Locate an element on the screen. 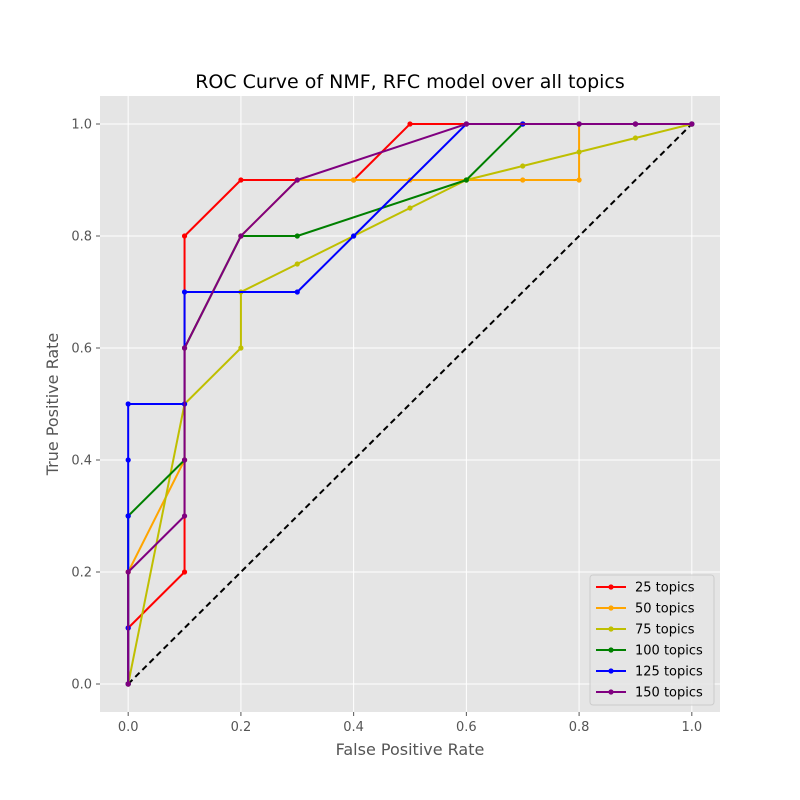 This screenshot has height=800, width=800. legend-item: 50 topics is located at coordinates (645, 609).